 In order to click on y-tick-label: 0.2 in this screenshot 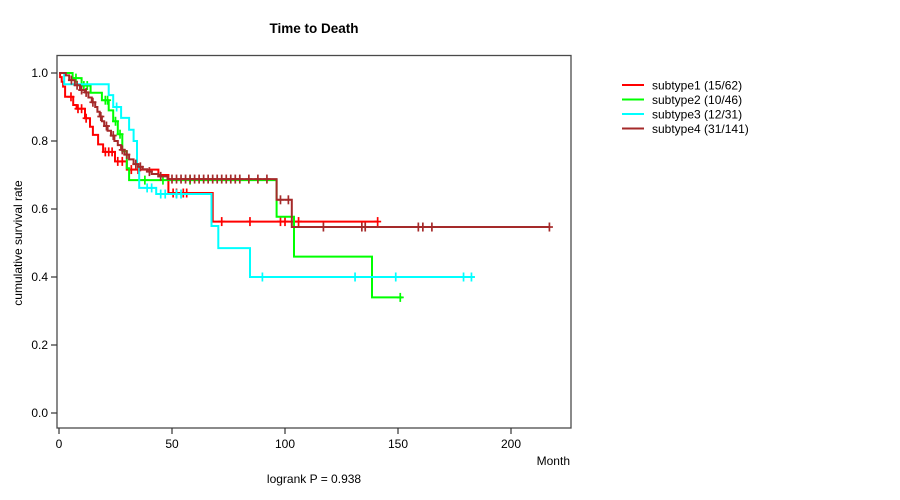, I will do `click(39, 345)`.